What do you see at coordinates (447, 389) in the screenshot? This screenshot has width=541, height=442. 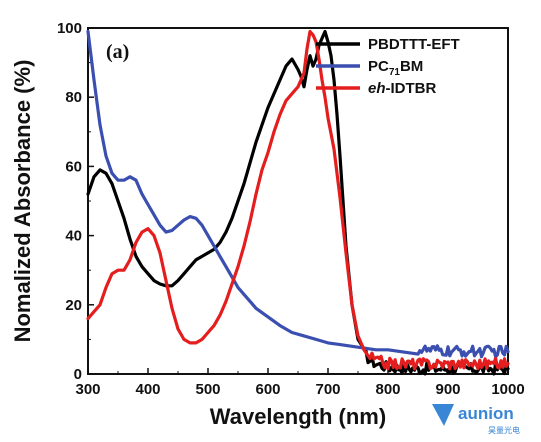 I see `x-tick-label: 900` at bounding box center [447, 389].